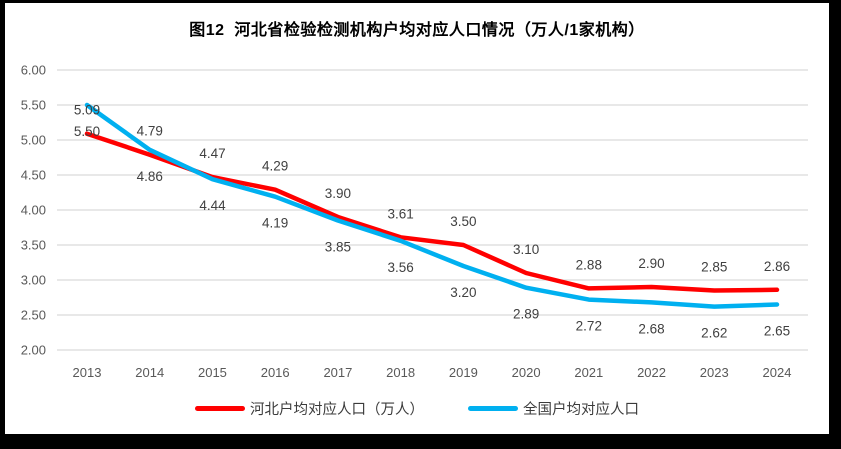 This screenshot has width=841, height=449. Describe the element at coordinates (463, 372) in the screenshot. I see `x-axis-tick-label: 2019` at that location.